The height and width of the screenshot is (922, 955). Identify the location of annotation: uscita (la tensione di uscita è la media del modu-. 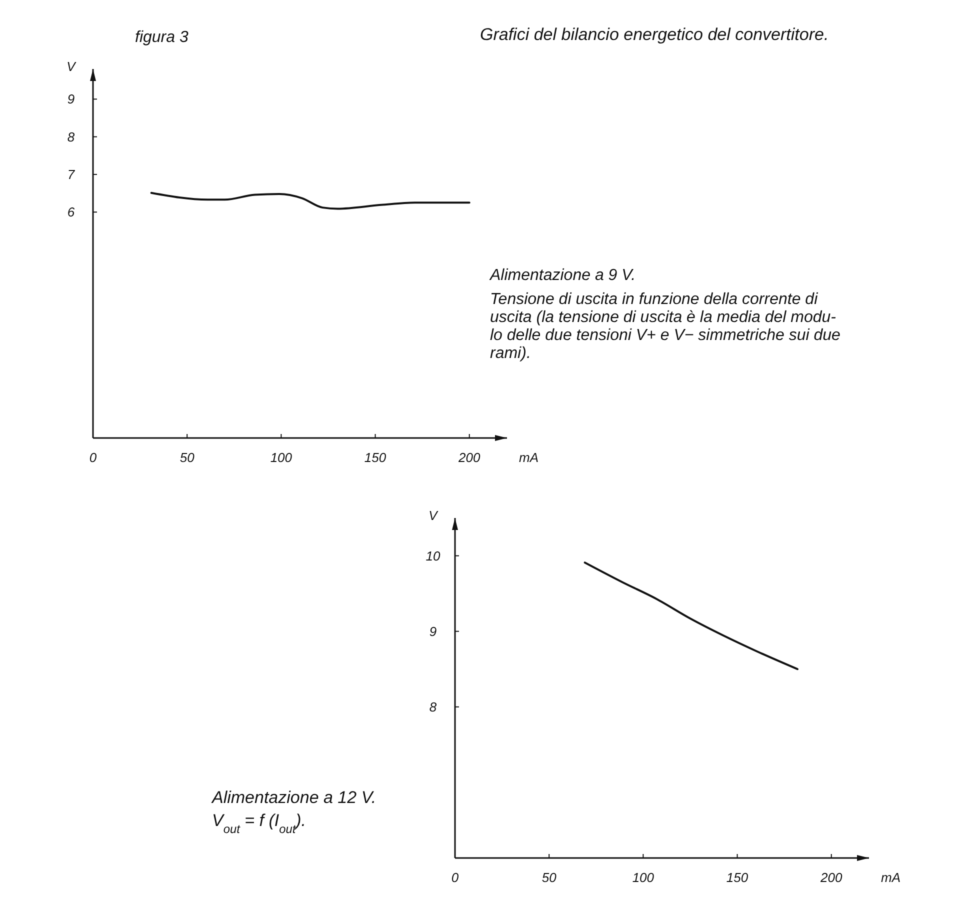
(663, 317).